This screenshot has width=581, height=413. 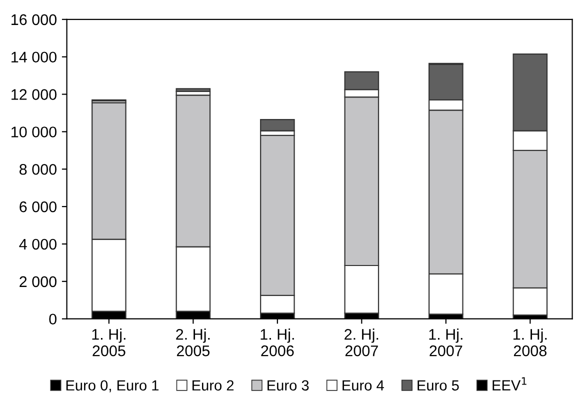 What do you see at coordinates (213, 385) in the screenshot?
I see `legend-label: Euro 2` at bounding box center [213, 385].